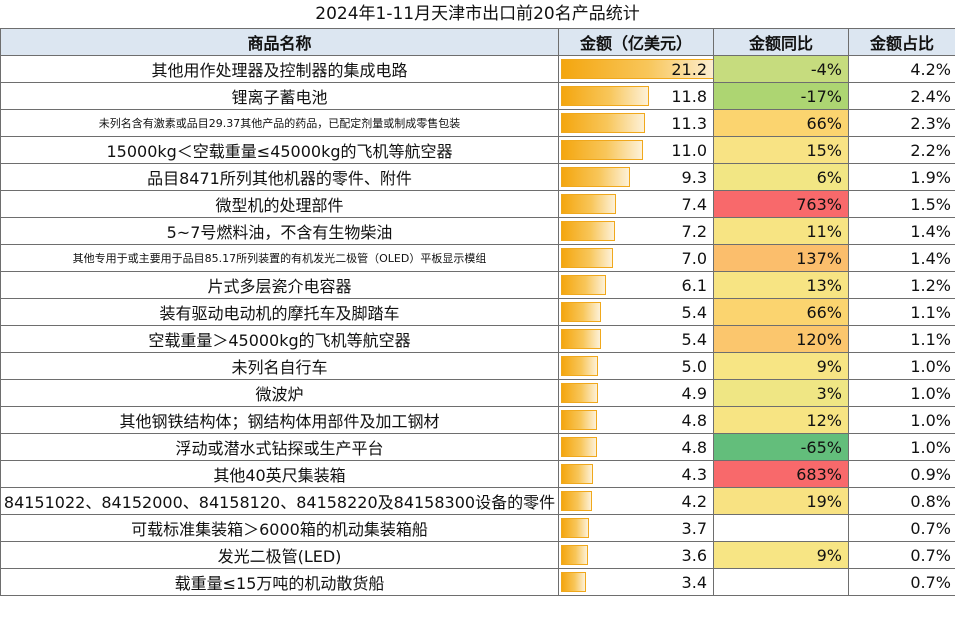  Describe the element at coordinates (694, 582) in the screenshot. I see `amount-value: 3.4` at that location.